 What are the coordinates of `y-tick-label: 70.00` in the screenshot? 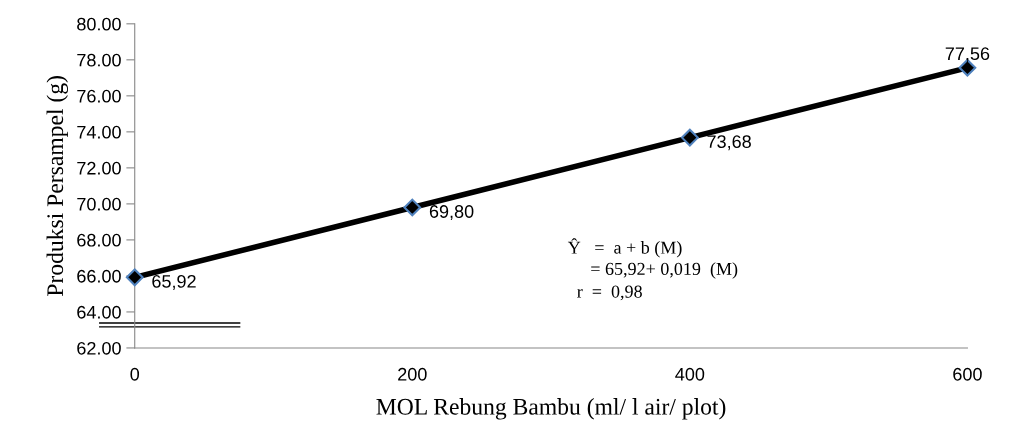 It's located at (99, 204).